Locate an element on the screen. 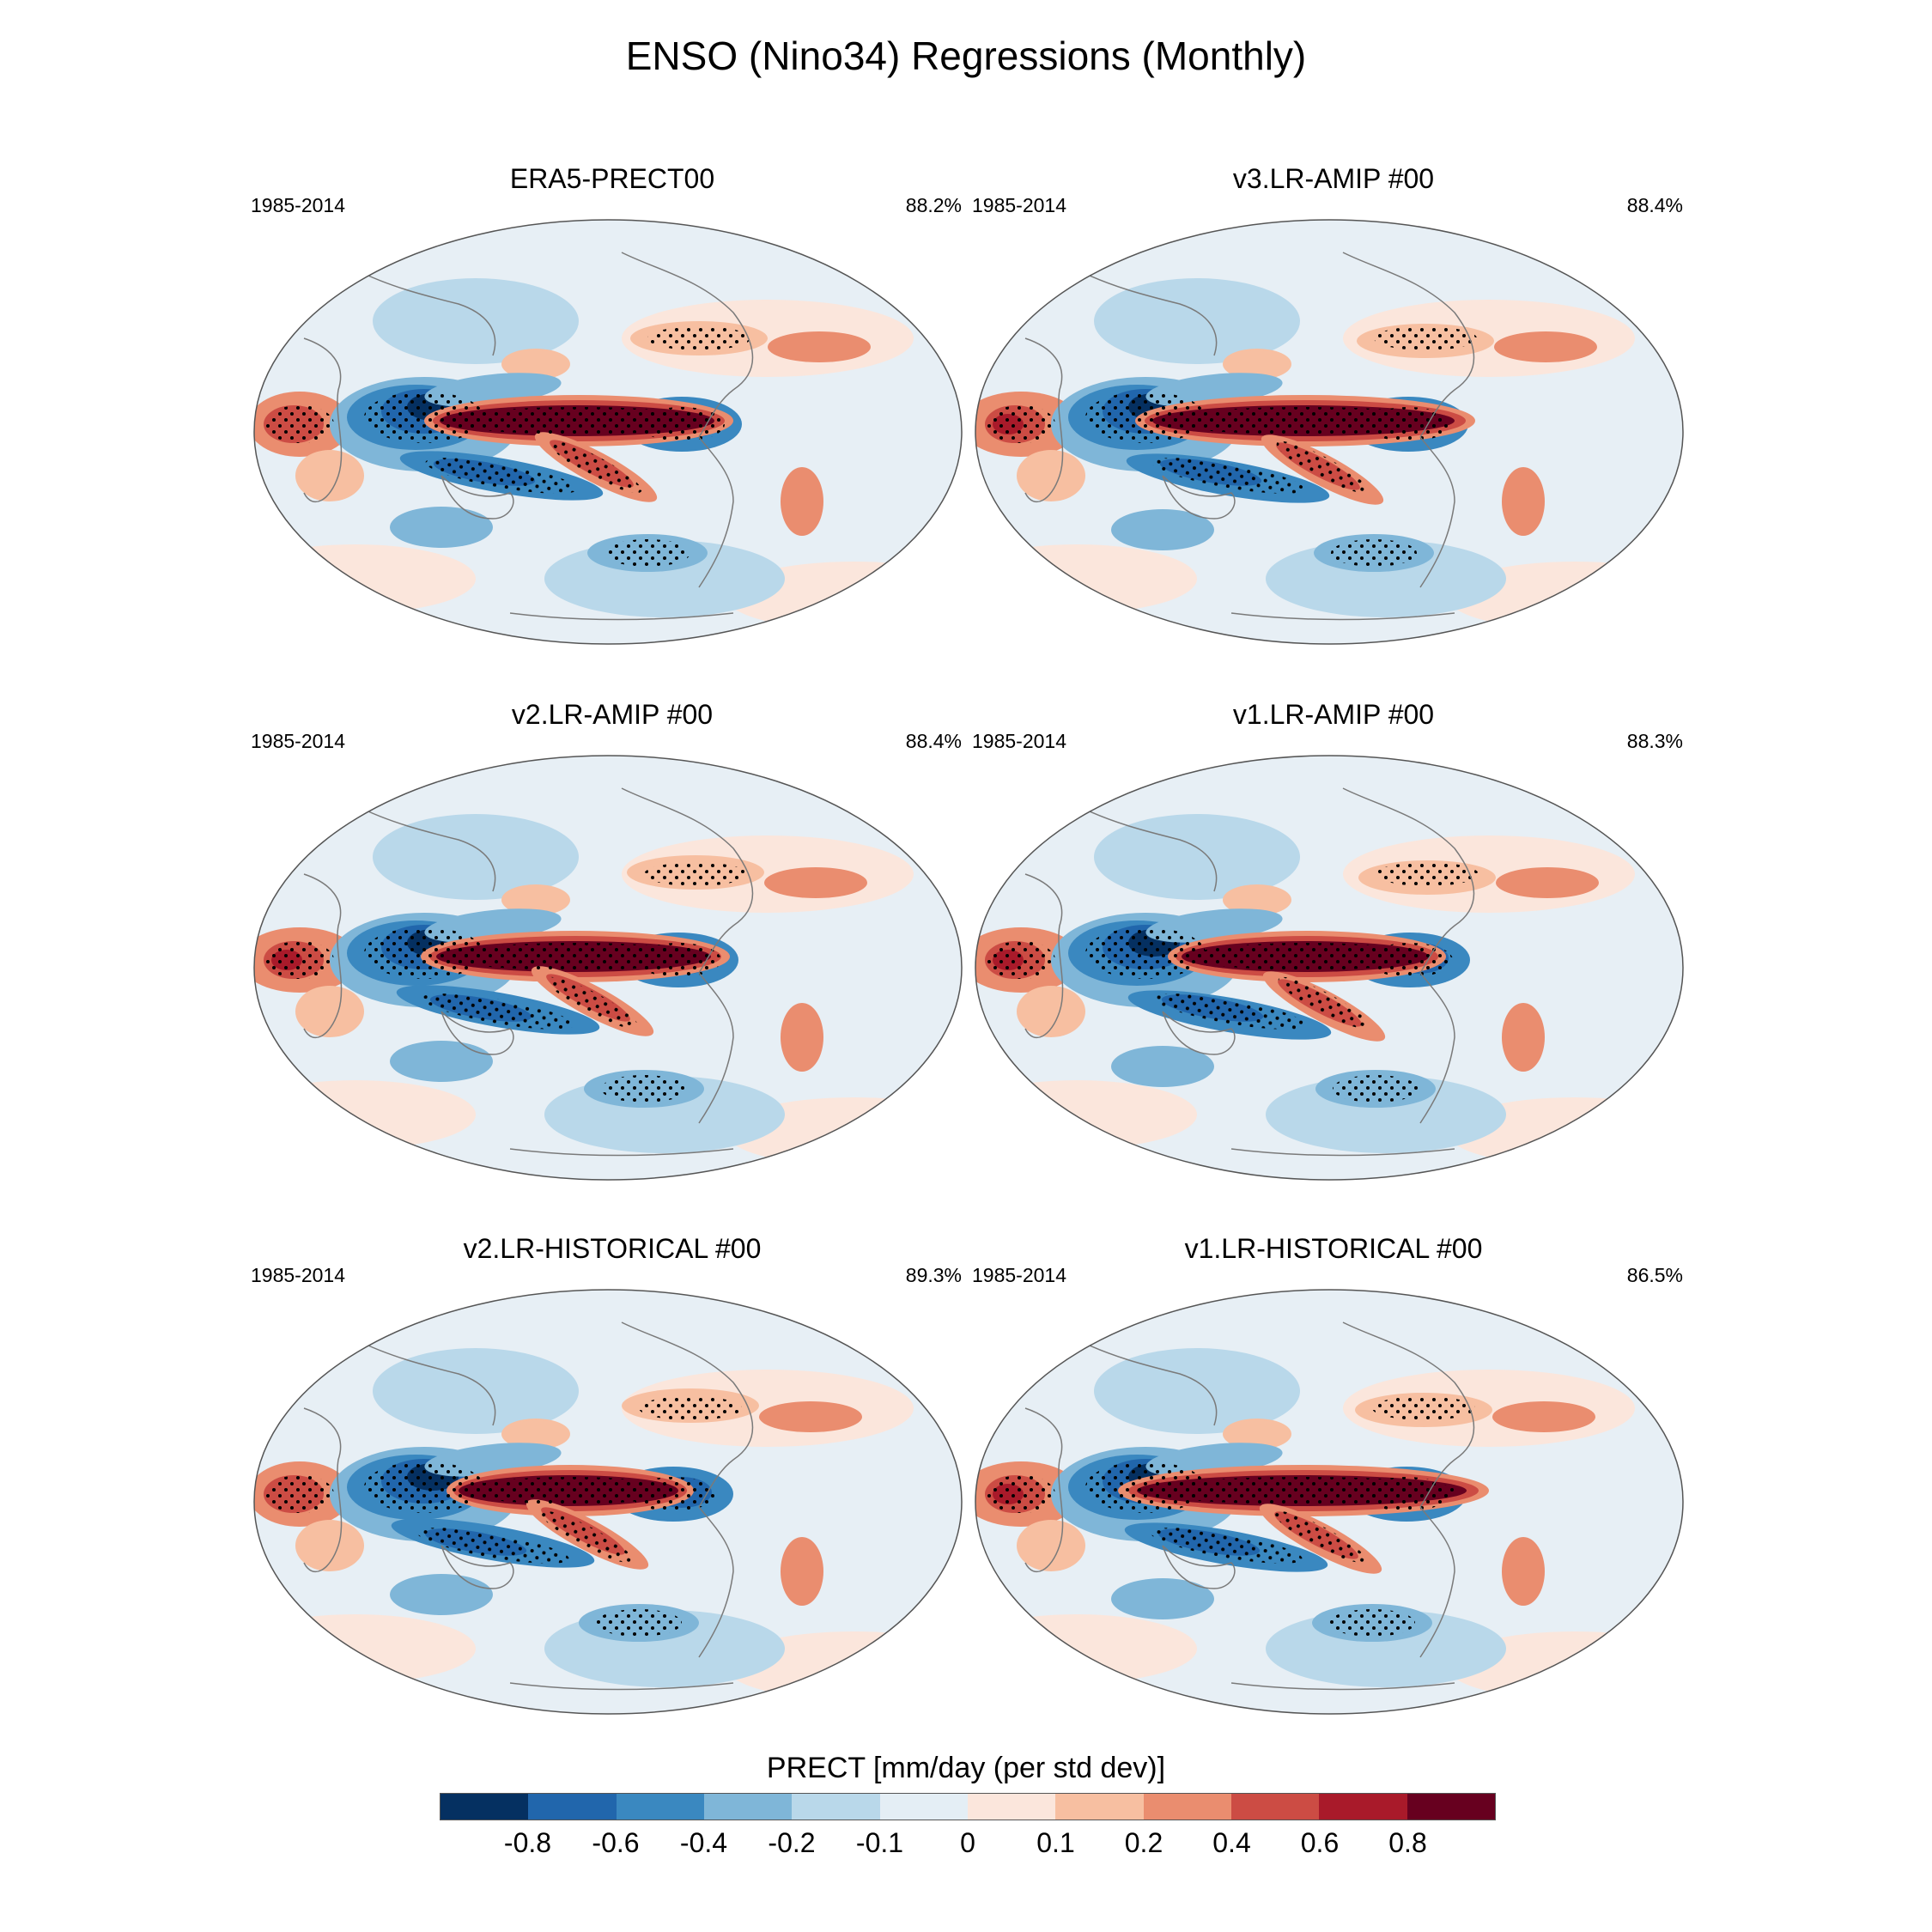 The height and width of the screenshot is (1932, 1932). colorbar-tick-label: 0.4 is located at coordinates (1232, 1843).